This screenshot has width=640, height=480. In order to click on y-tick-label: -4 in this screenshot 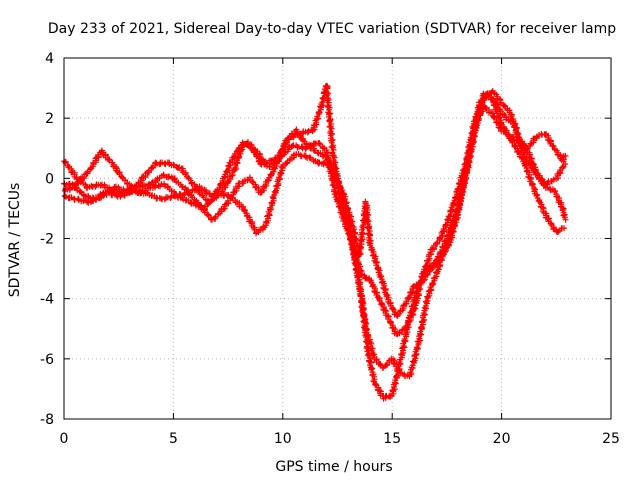, I will do `click(47, 300)`.